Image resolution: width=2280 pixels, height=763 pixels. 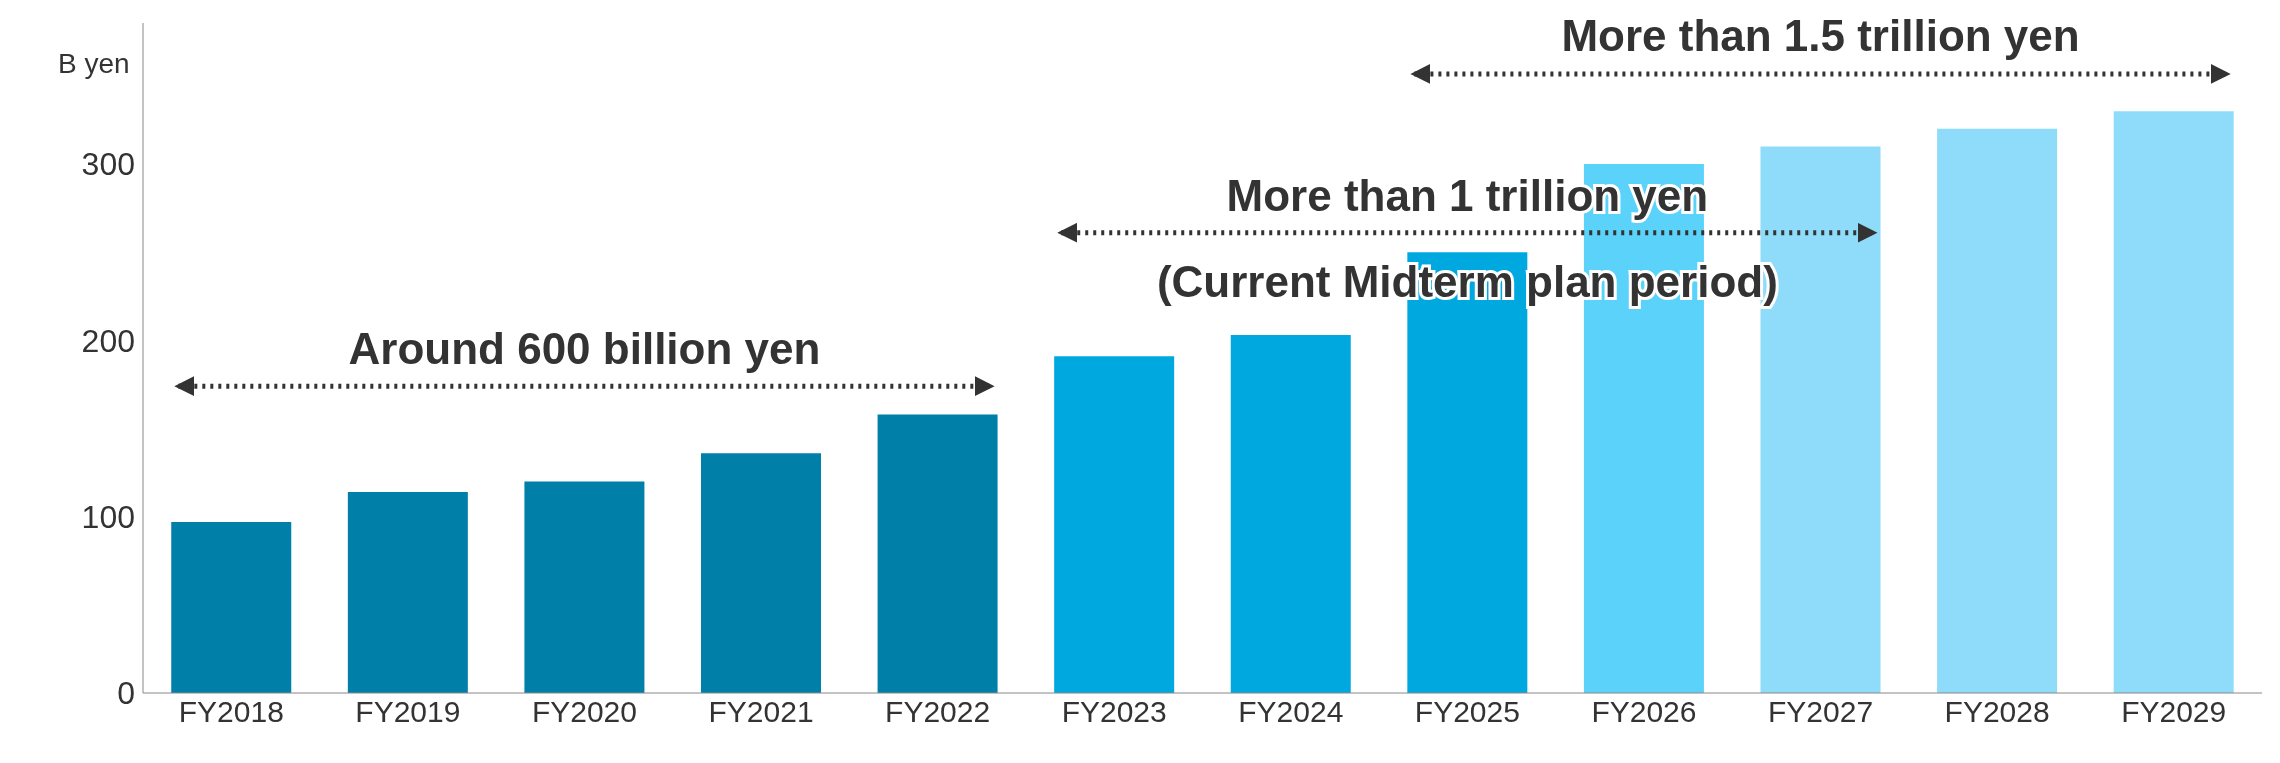 I want to click on x-tick-label: FY2022, so click(x=938, y=712).